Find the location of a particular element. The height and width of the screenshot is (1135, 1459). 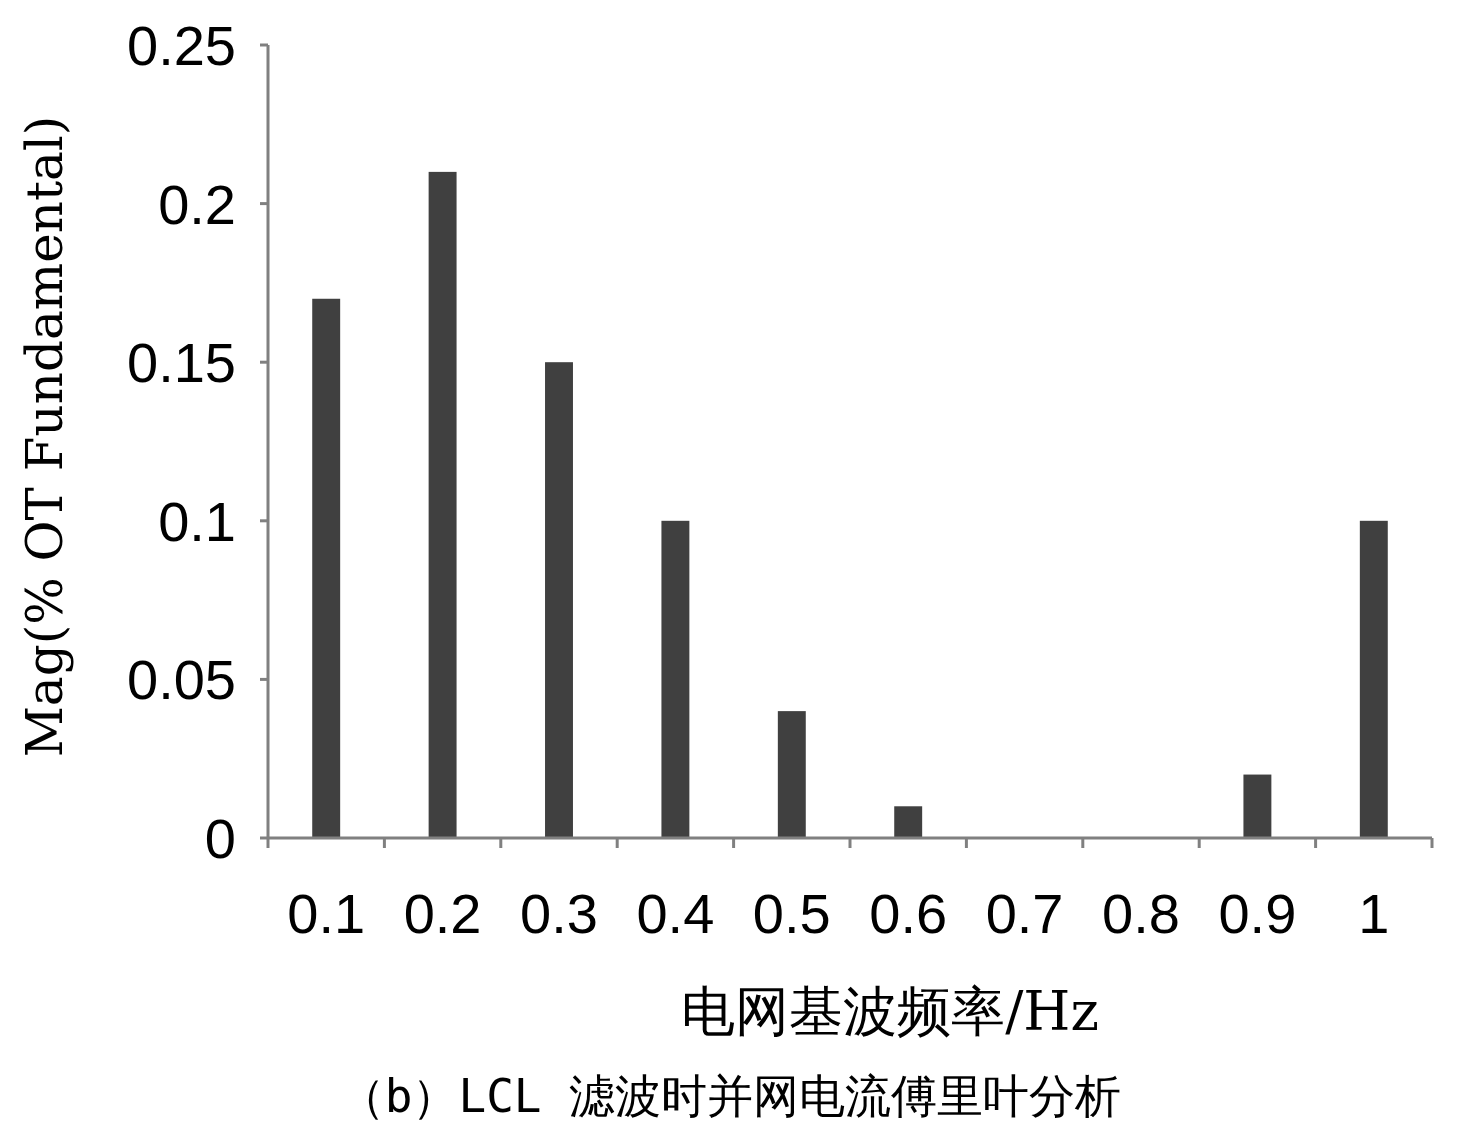

x-axis-title: 电网基波频率/Hz is located at coordinates (890, 1011).